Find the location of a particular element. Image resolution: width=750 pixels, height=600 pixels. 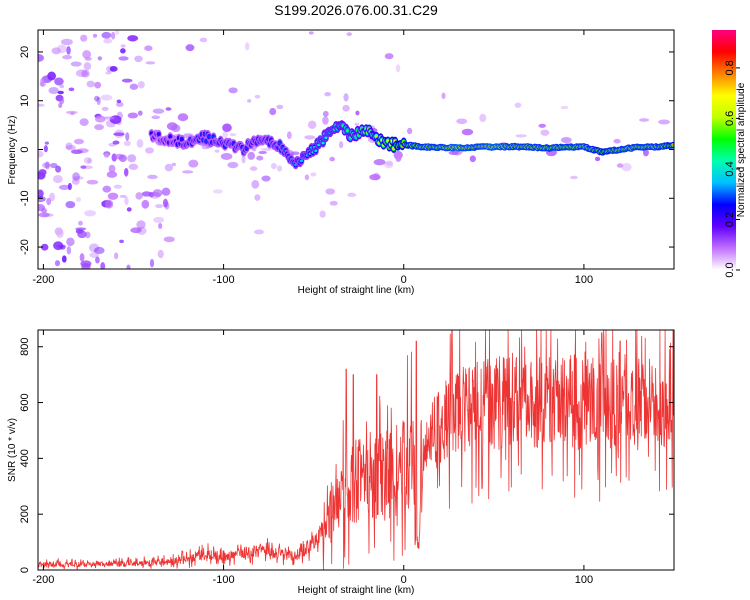

snr-x-tick-label: -200 is located at coordinates (43, 580).